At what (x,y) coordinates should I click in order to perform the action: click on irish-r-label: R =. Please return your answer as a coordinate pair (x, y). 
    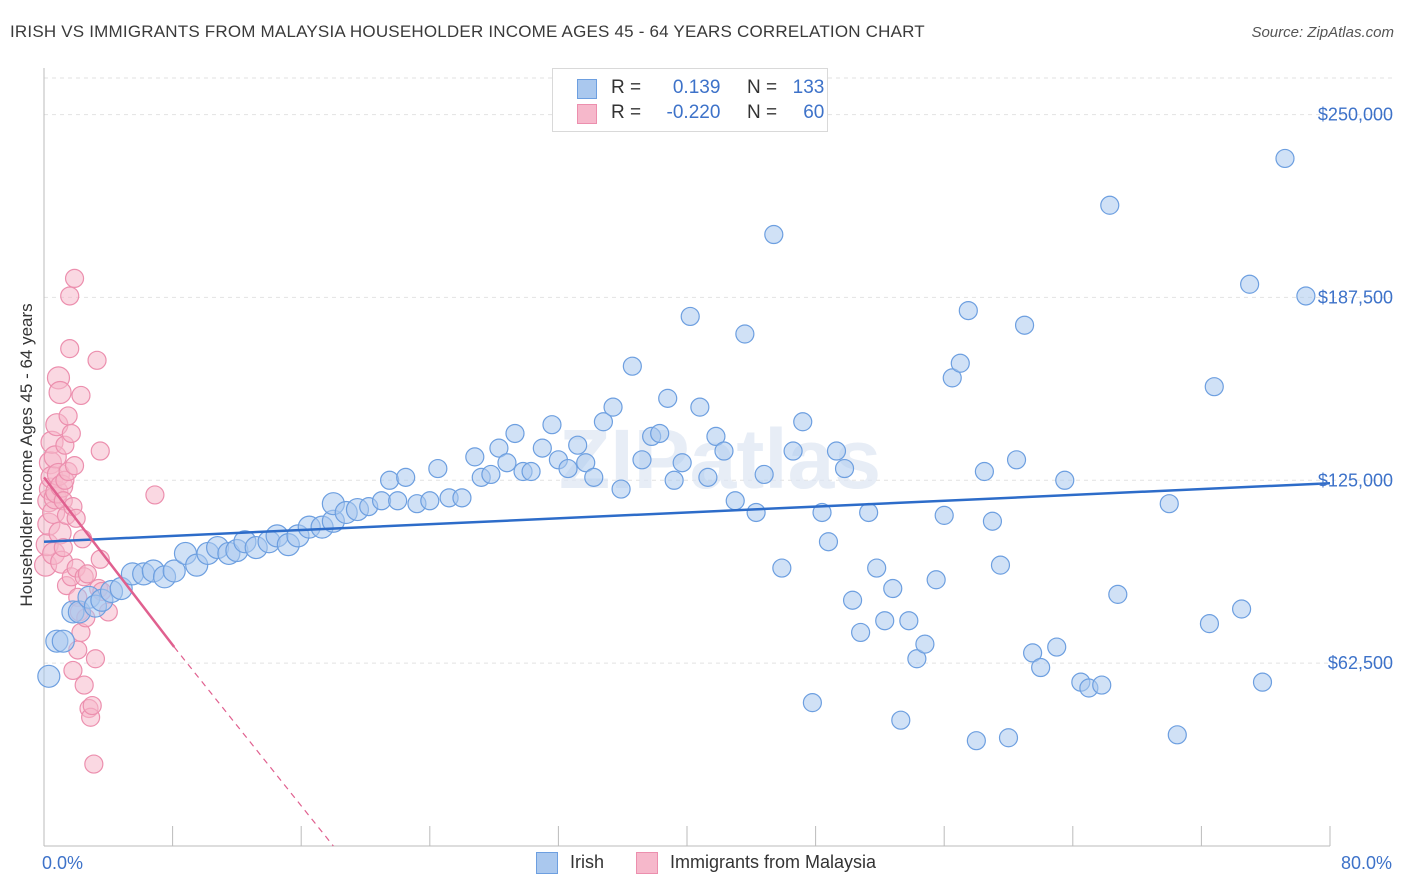
    Looking at the image, I should click on (626, 87).